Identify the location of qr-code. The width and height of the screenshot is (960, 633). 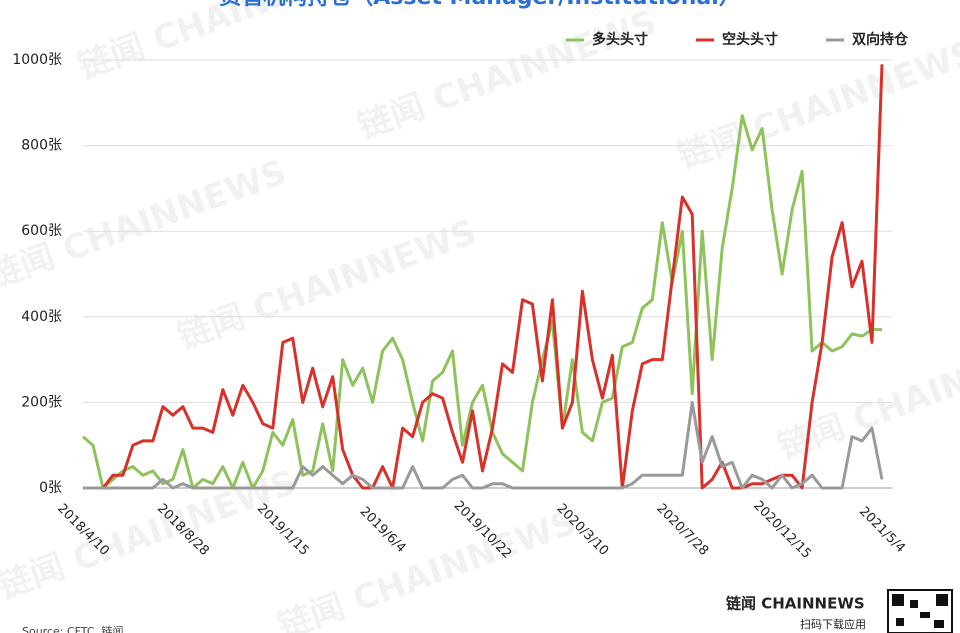
(920, 611).